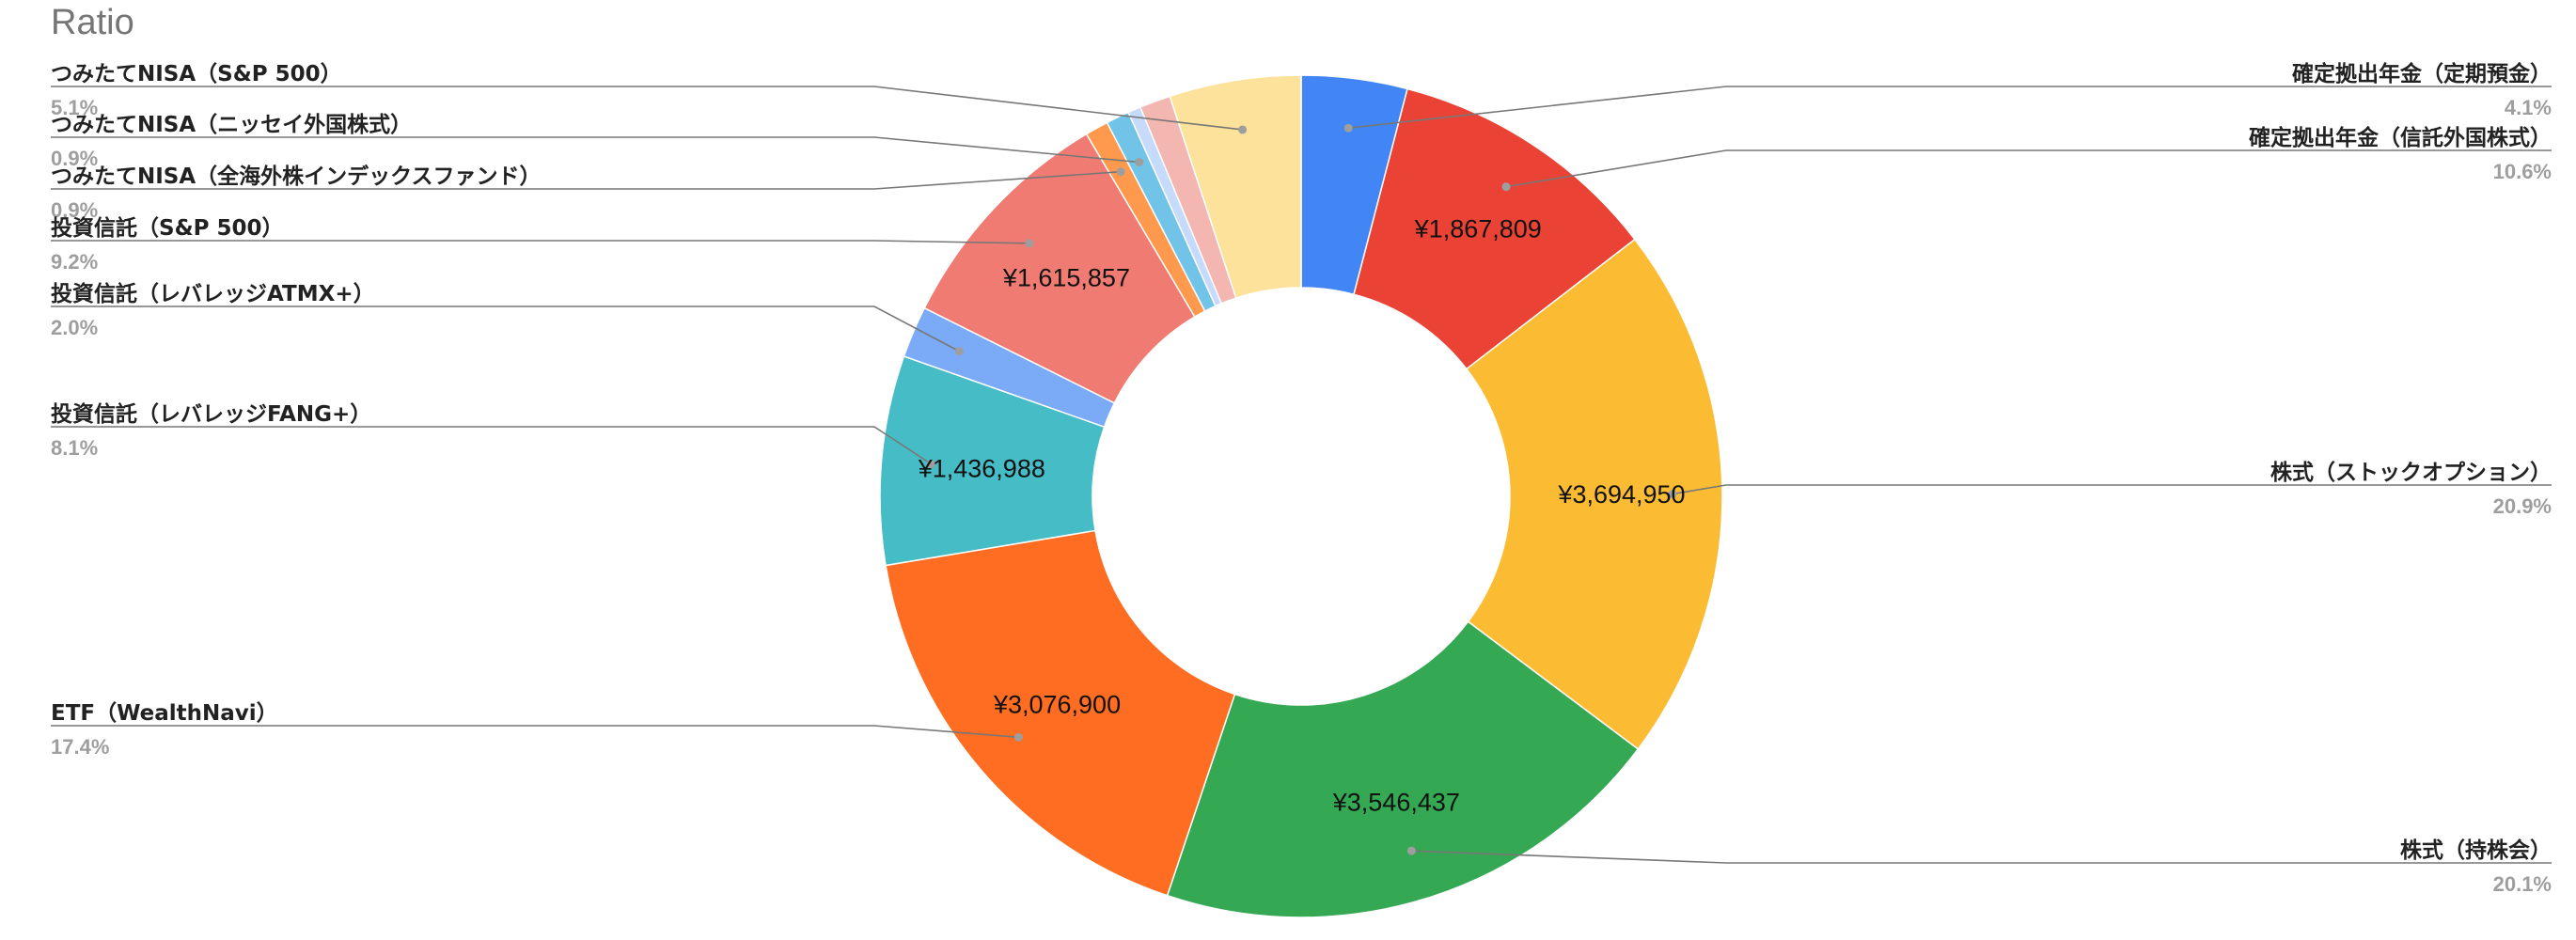 The image size is (2576, 940). Describe the element at coordinates (2422, 73) in the screenshot. I see `slice-1-callout-name: 確定拠出年金（定期預金）` at that location.